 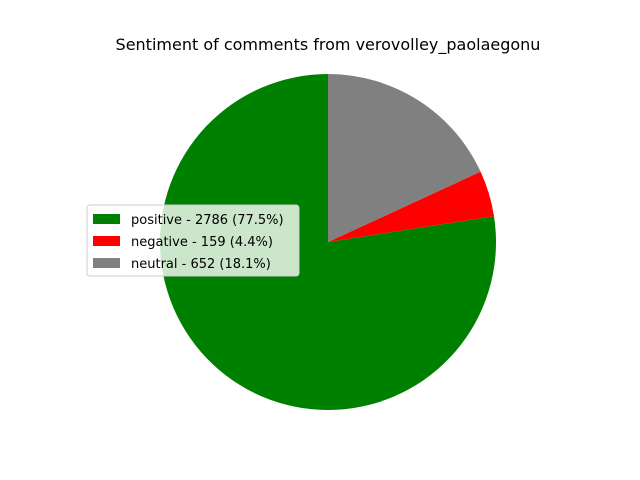 What do you see at coordinates (106, 263) in the screenshot?
I see `legend-swatch-neutral` at bounding box center [106, 263].